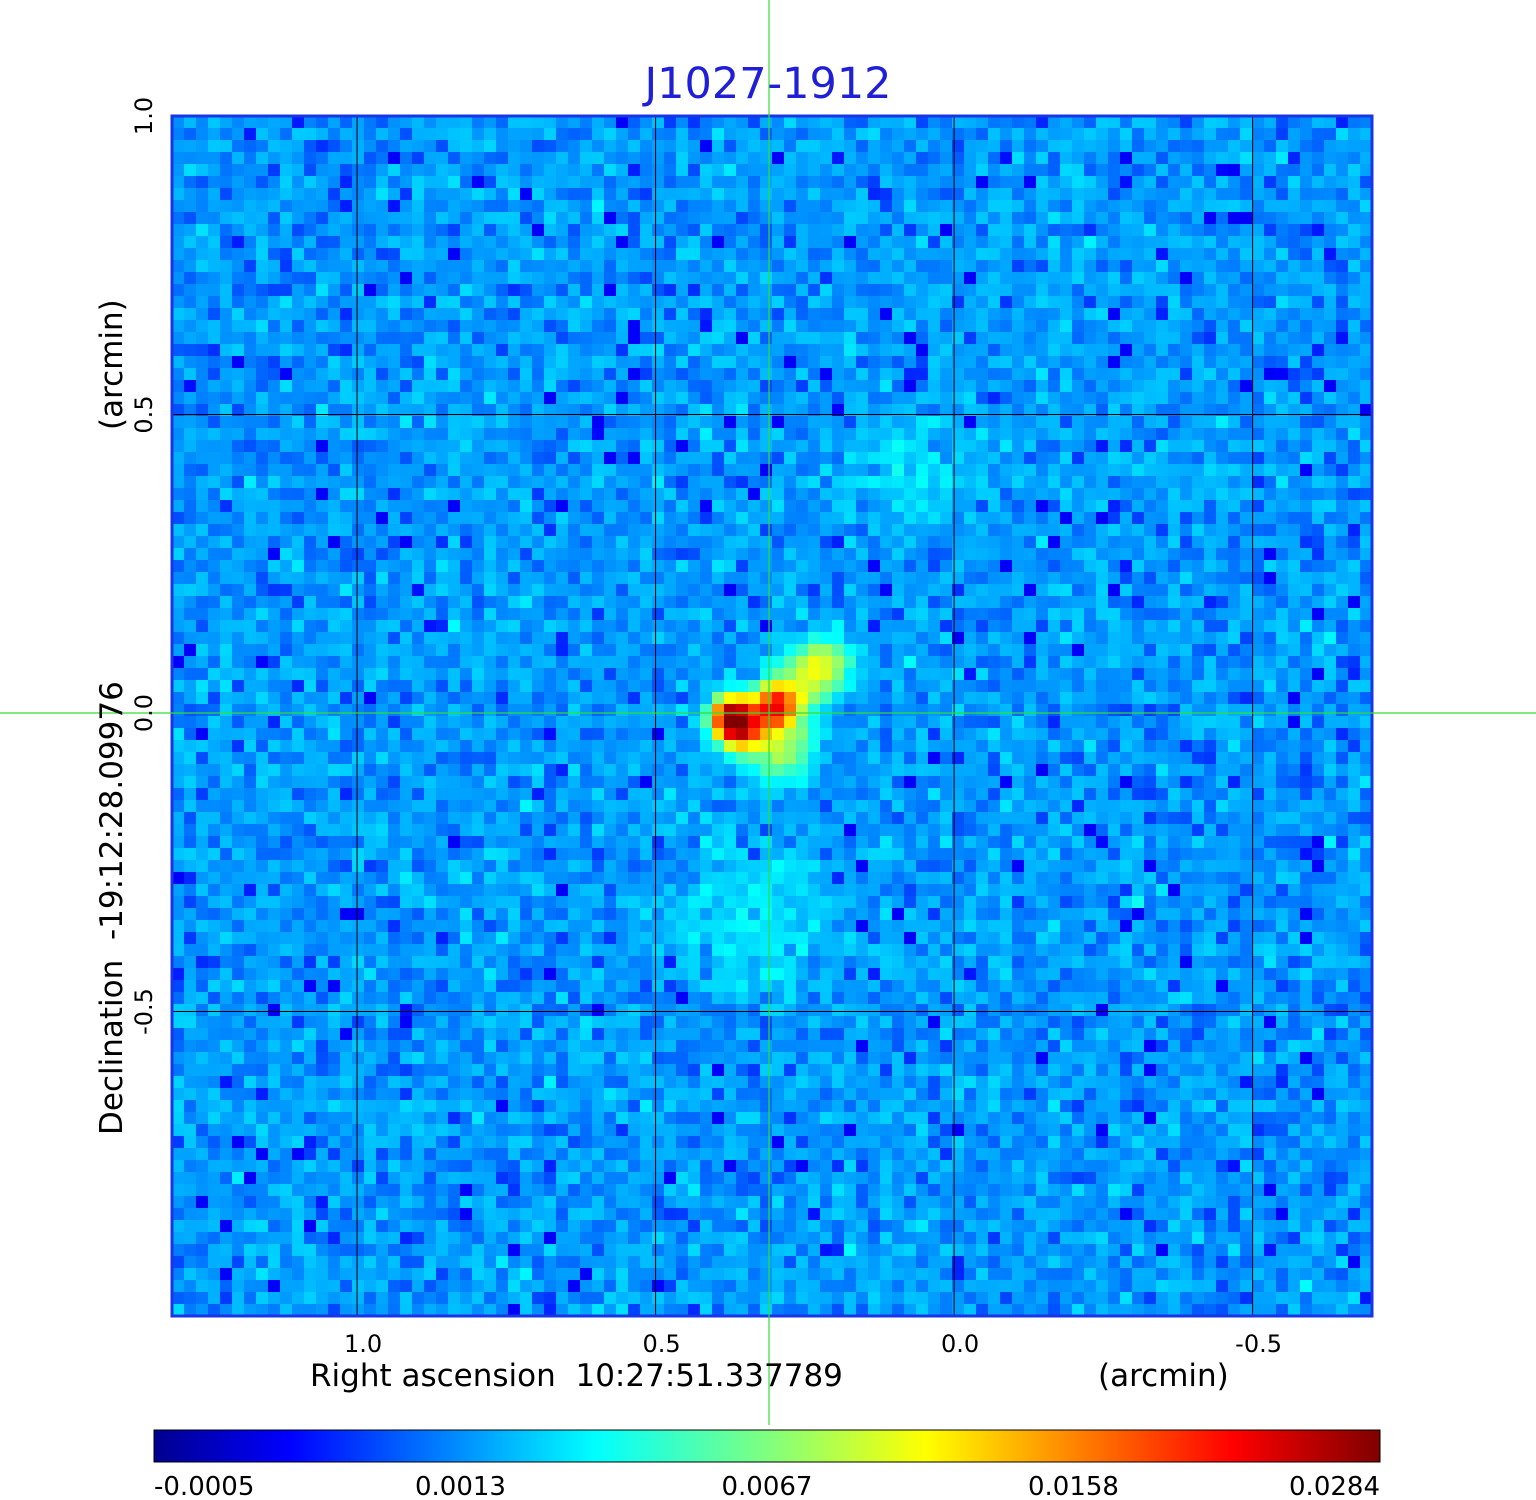 The width and height of the screenshot is (1536, 1500). What do you see at coordinates (576, 1376) in the screenshot?
I see `x-axis-label: Right ascension 10:27:51.337789` at bounding box center [576, 1376].